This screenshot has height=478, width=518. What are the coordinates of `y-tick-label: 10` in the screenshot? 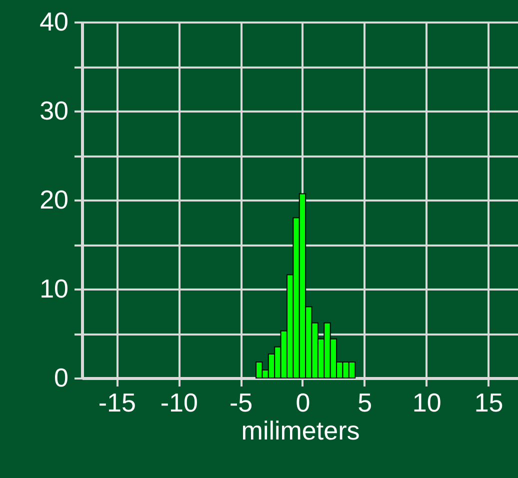 It's located at (54, 289).